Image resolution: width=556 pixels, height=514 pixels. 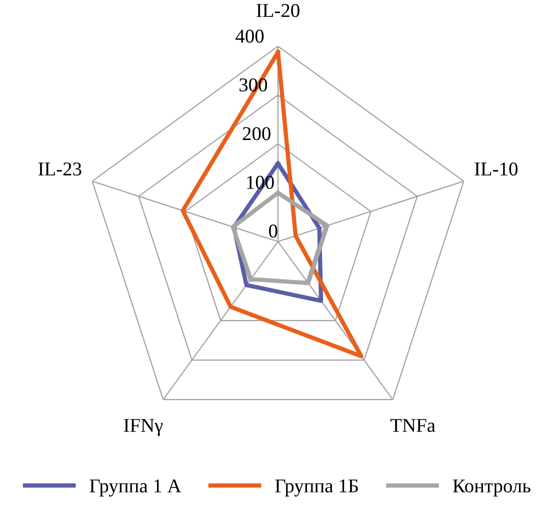 I want to click on spoke-label: IL-23, so click(x=60, y=169).